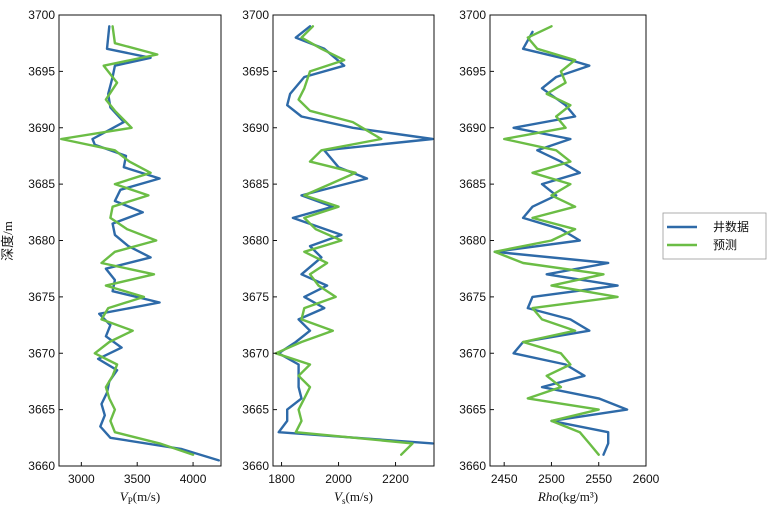 This screenshot has width=771, height=510. I want to click on x-axis-label-sub: P, so click(130, 501).